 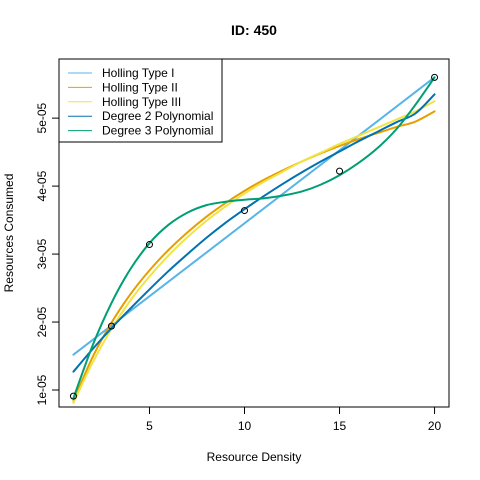 I want to click on legend-label-5: Degree 3 Polynomial, so click(x=157, y=131).